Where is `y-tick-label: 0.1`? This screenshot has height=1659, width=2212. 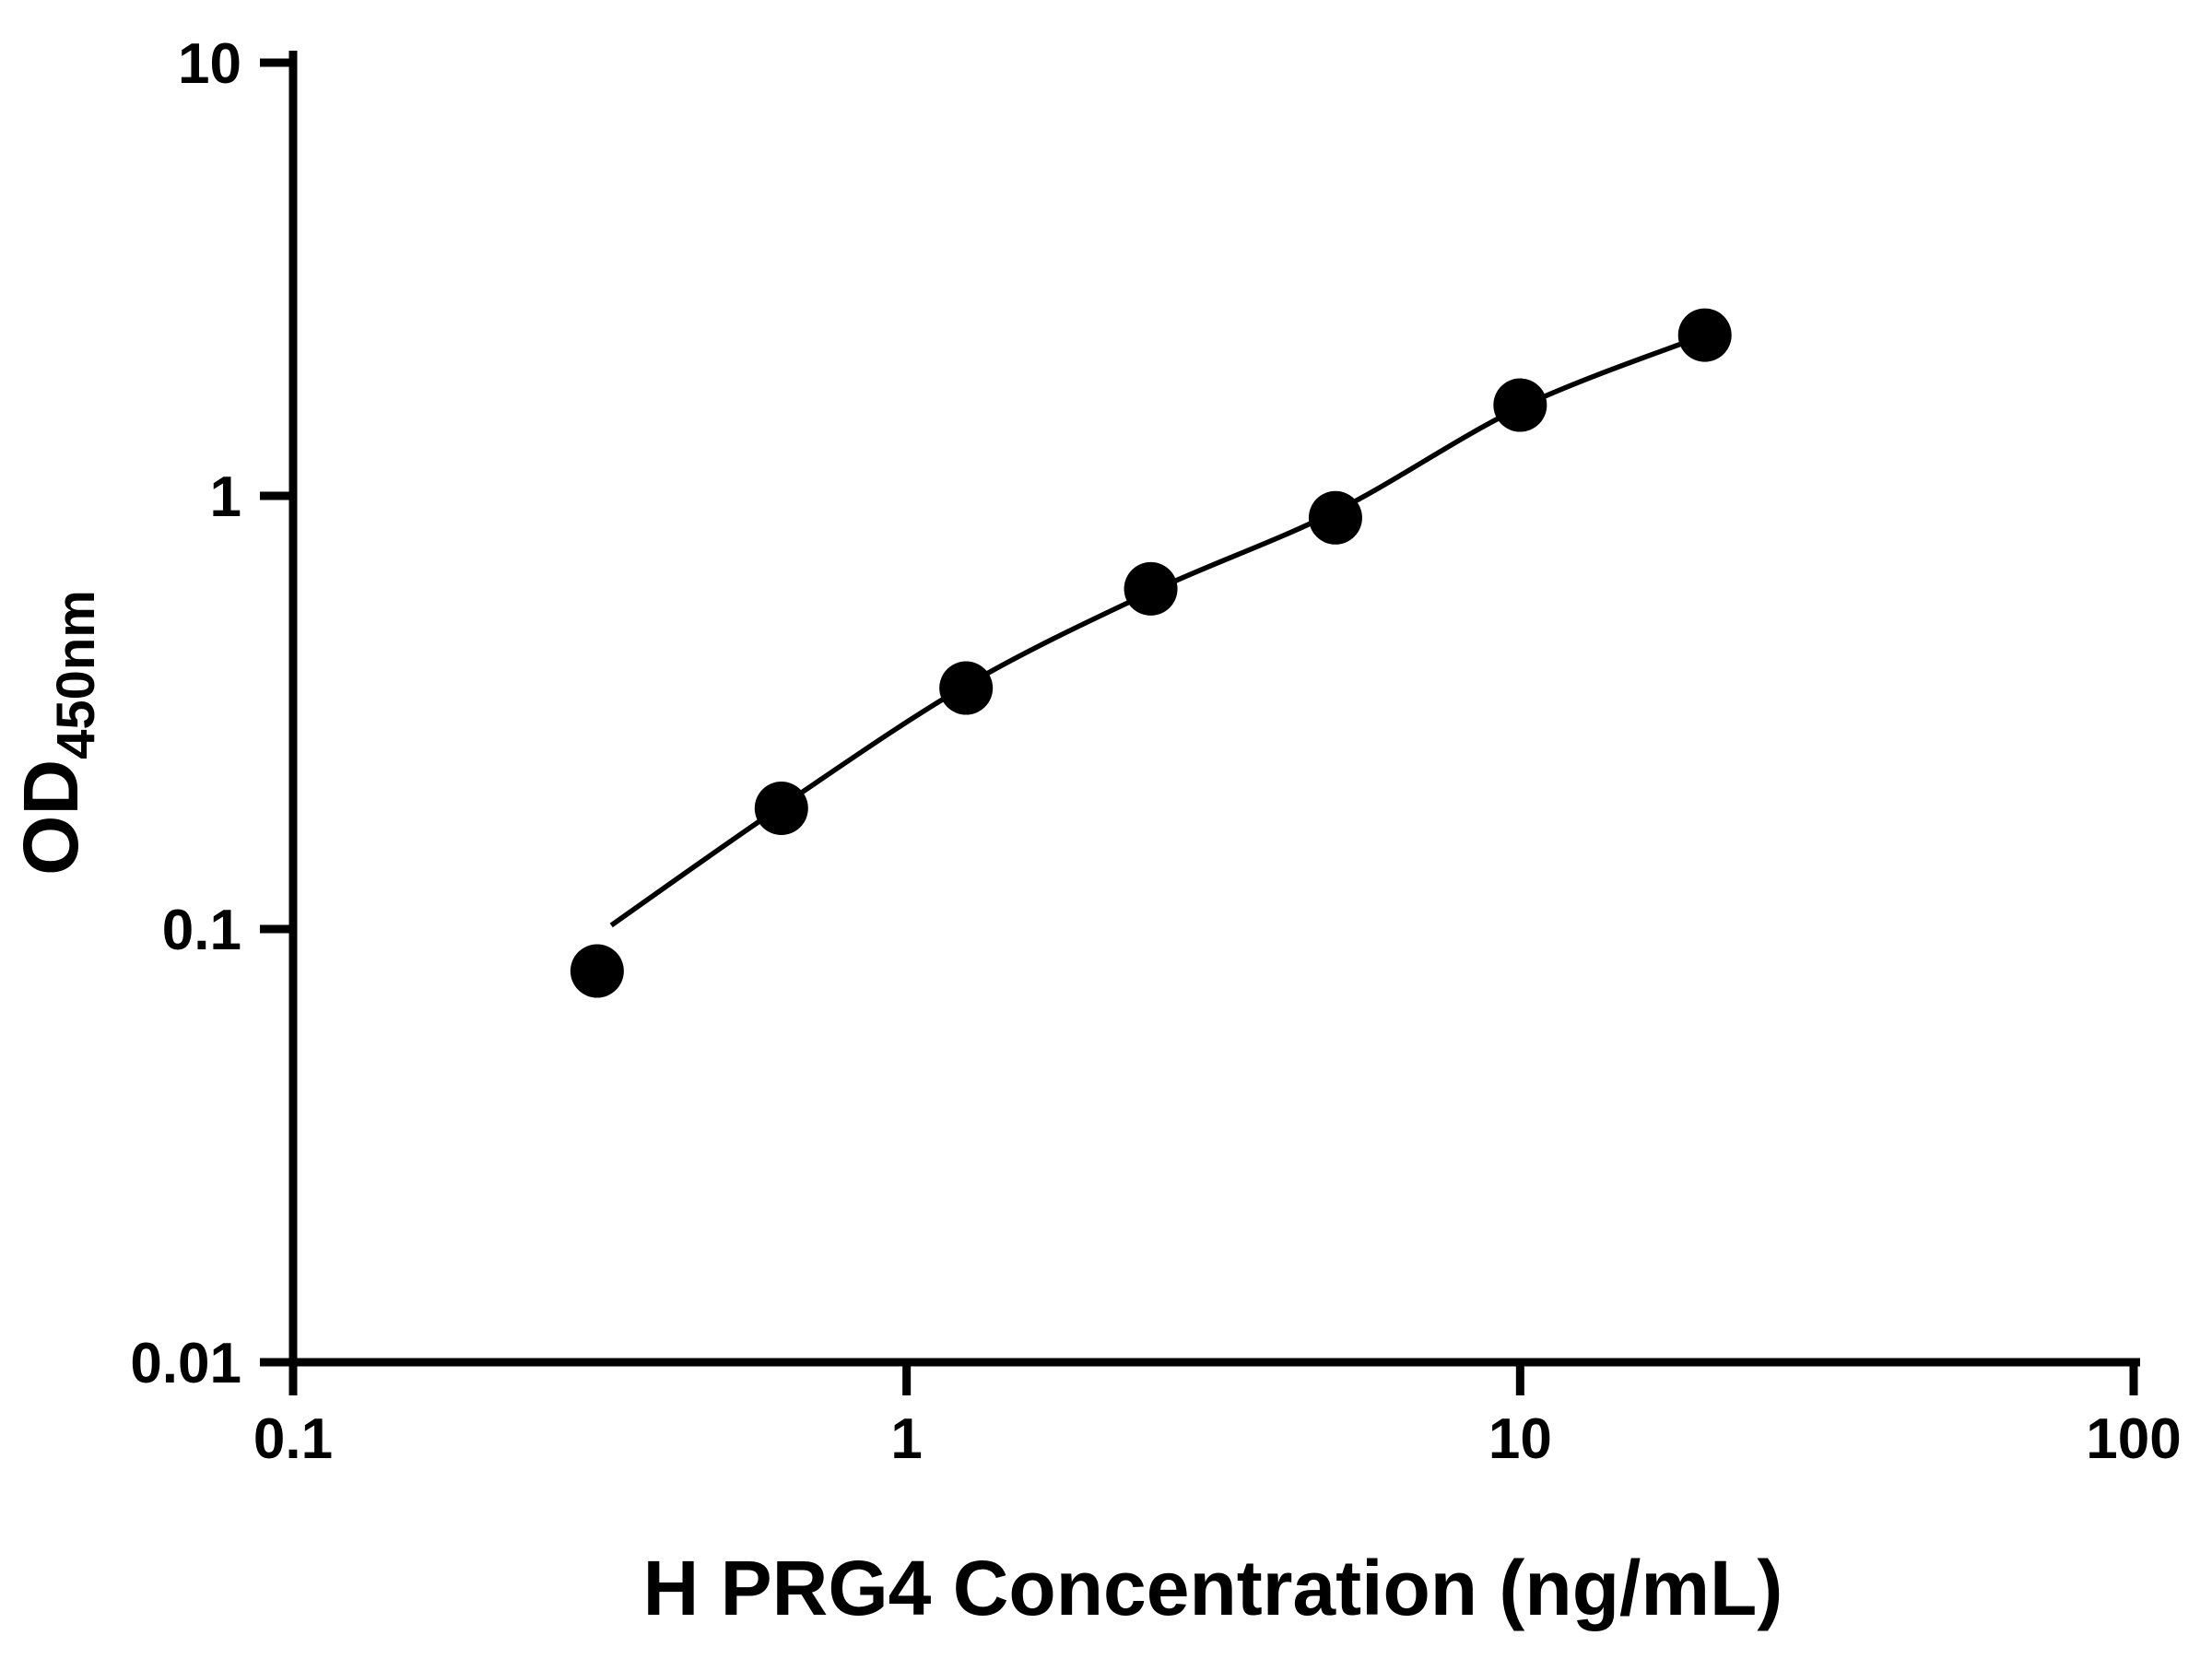
y-tick-label: 0.1 is located at coordinates (201, 930).